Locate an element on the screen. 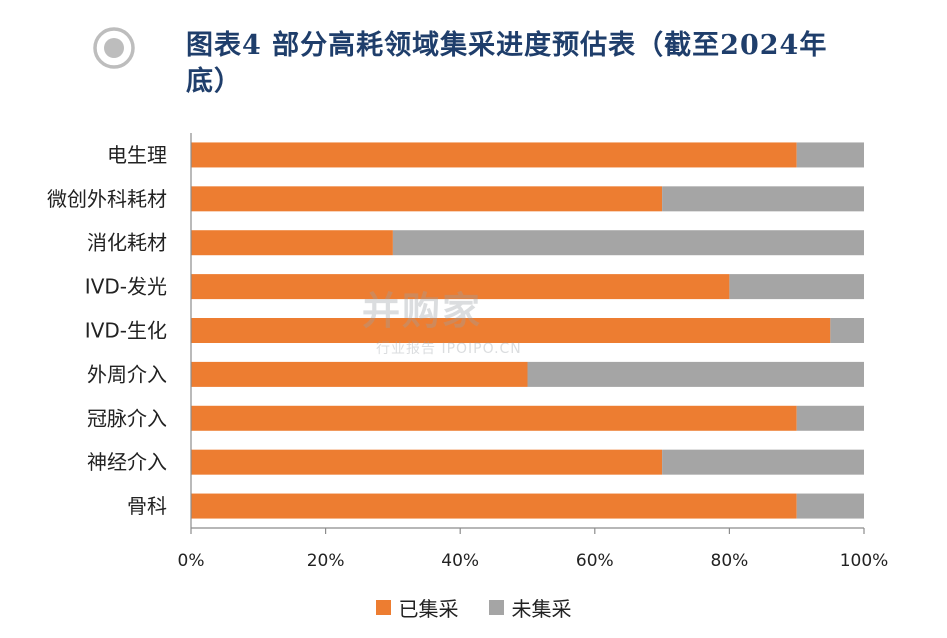  x-tick-label: 20% is located at coordinates (326, 561).